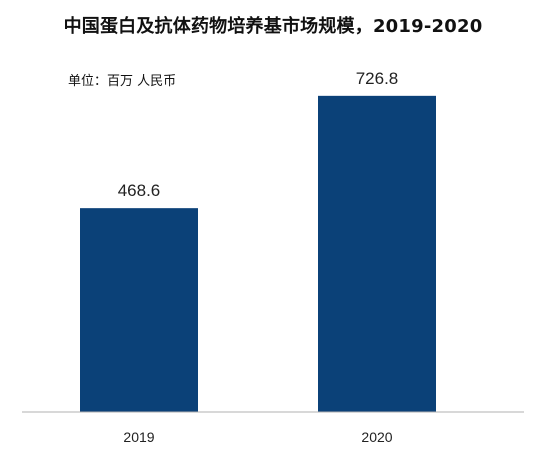 The image size is (546, 450). I want to click on data-label-2020: 726.8, so click(377, 78).